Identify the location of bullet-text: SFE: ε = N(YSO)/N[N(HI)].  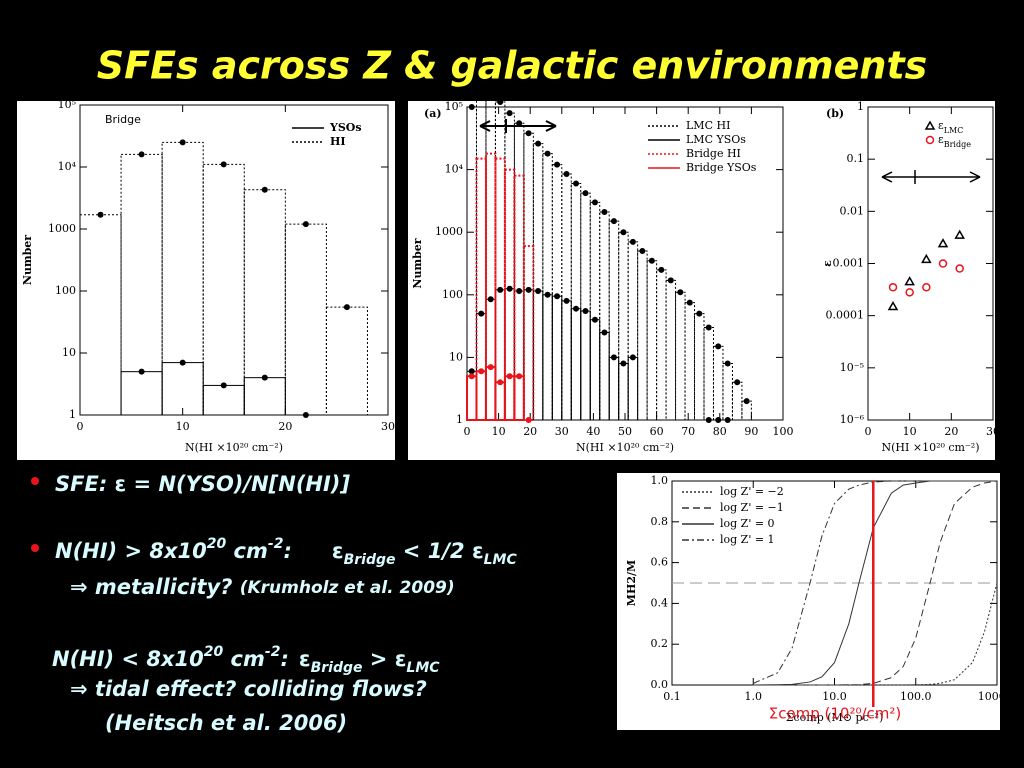
(202, 484).